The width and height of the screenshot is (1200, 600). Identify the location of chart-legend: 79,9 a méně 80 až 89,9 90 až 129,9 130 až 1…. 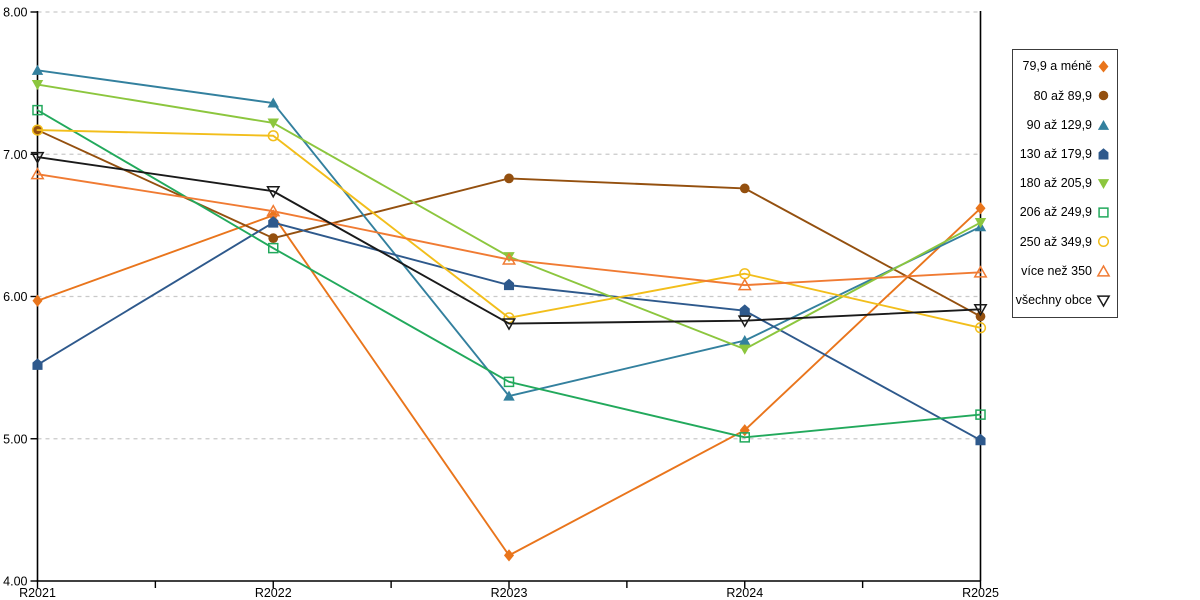
(1065, 183).